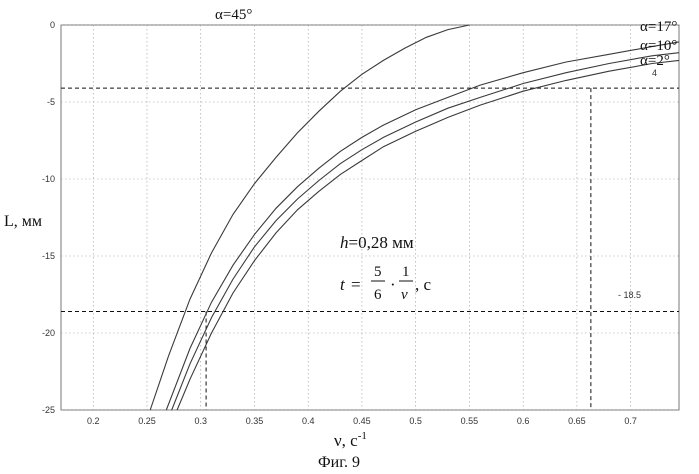 Image resolution: width=699 pixels, height=474 pixels. What do you see at coordinates (48, 179) in the screenshot?
I see `y-tick-label-2: -10` at bounding box center [48, 179].